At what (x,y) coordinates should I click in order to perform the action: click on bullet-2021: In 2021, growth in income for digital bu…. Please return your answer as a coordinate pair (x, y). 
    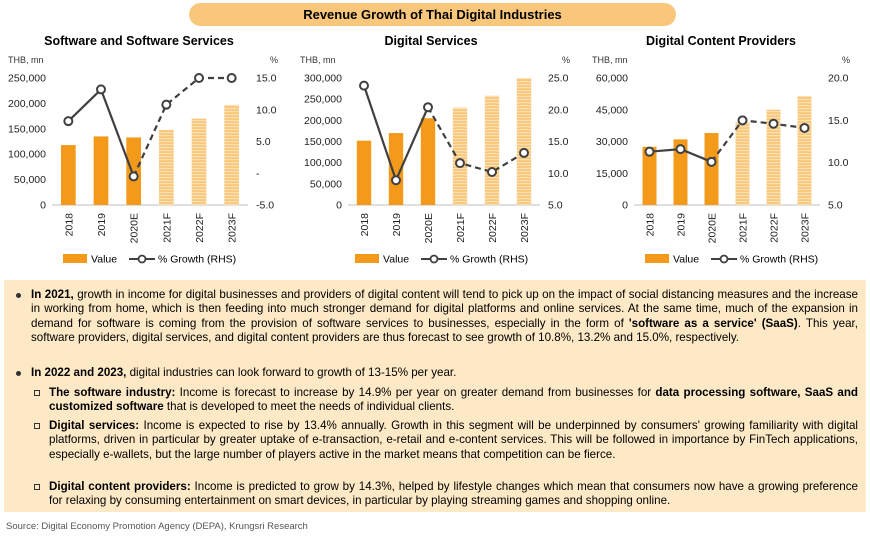
    Looking at the image, I should click on (437, 317).